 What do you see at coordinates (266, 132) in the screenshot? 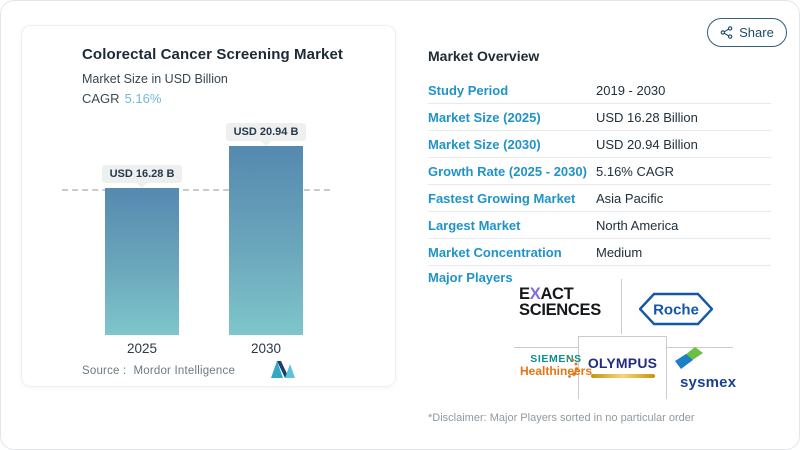
I see `bar-value-label-2030: USD 20.94 B` at bounding box center [266, 132].